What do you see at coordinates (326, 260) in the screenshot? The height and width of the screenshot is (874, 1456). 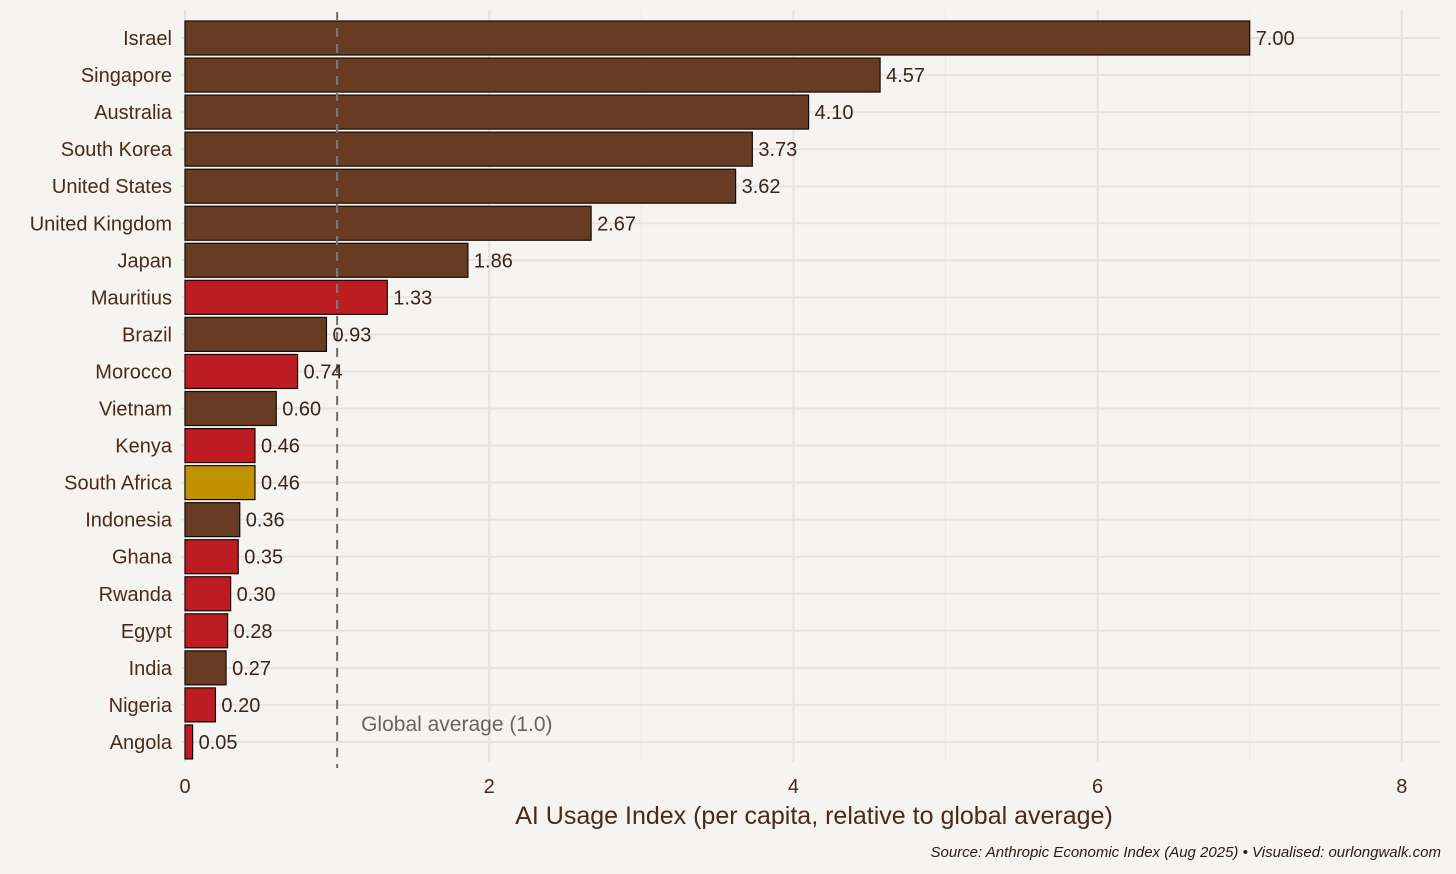 I see `bar-japan` at bounding box center [326, 260].